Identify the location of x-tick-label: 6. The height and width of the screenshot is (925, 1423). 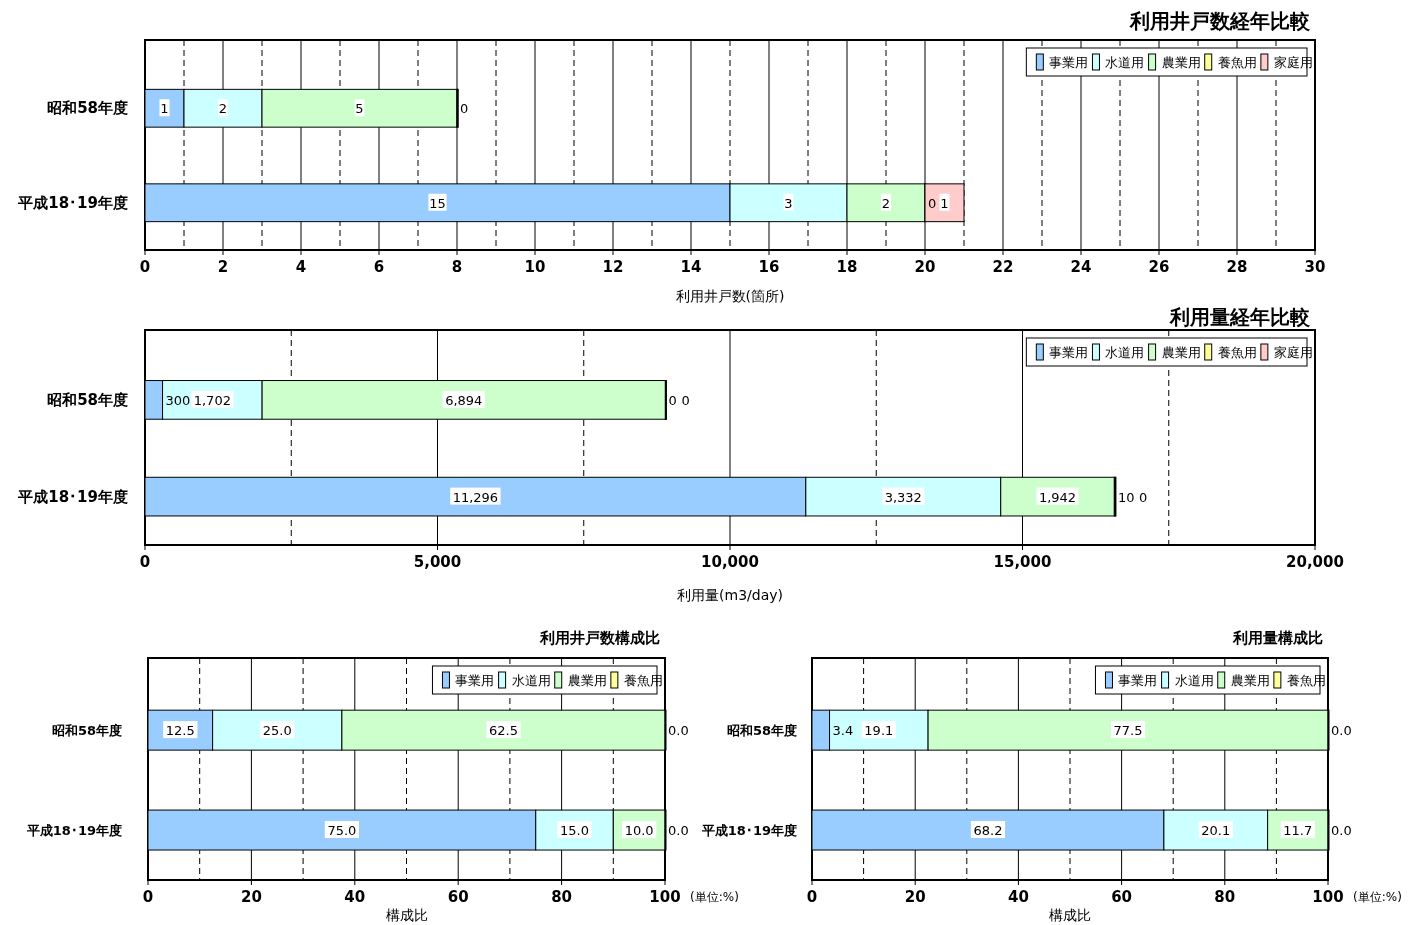
(379, 267).